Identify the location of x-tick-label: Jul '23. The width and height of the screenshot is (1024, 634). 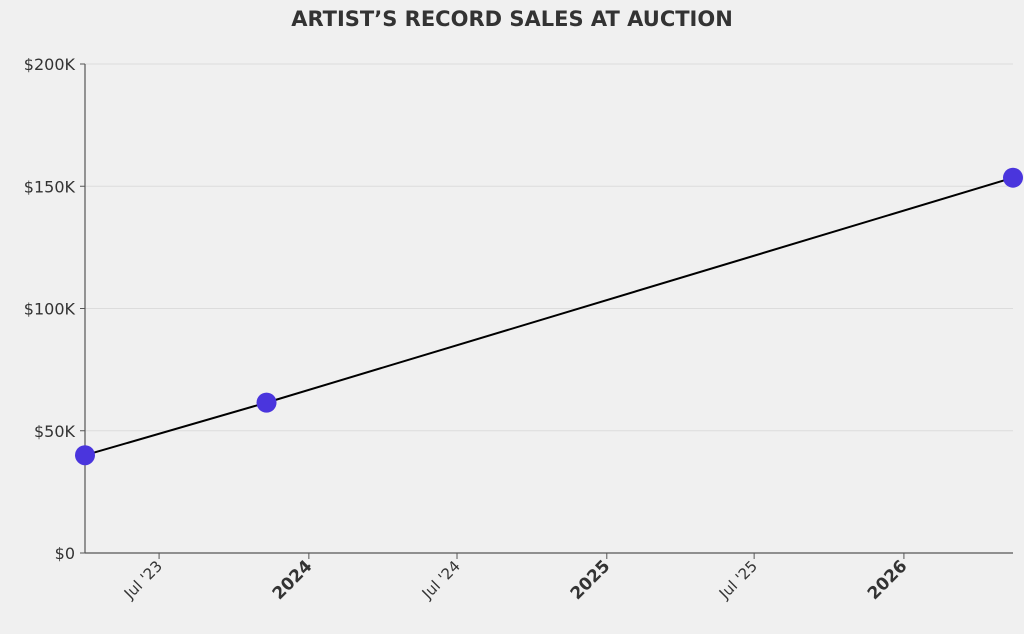
(143, 580).